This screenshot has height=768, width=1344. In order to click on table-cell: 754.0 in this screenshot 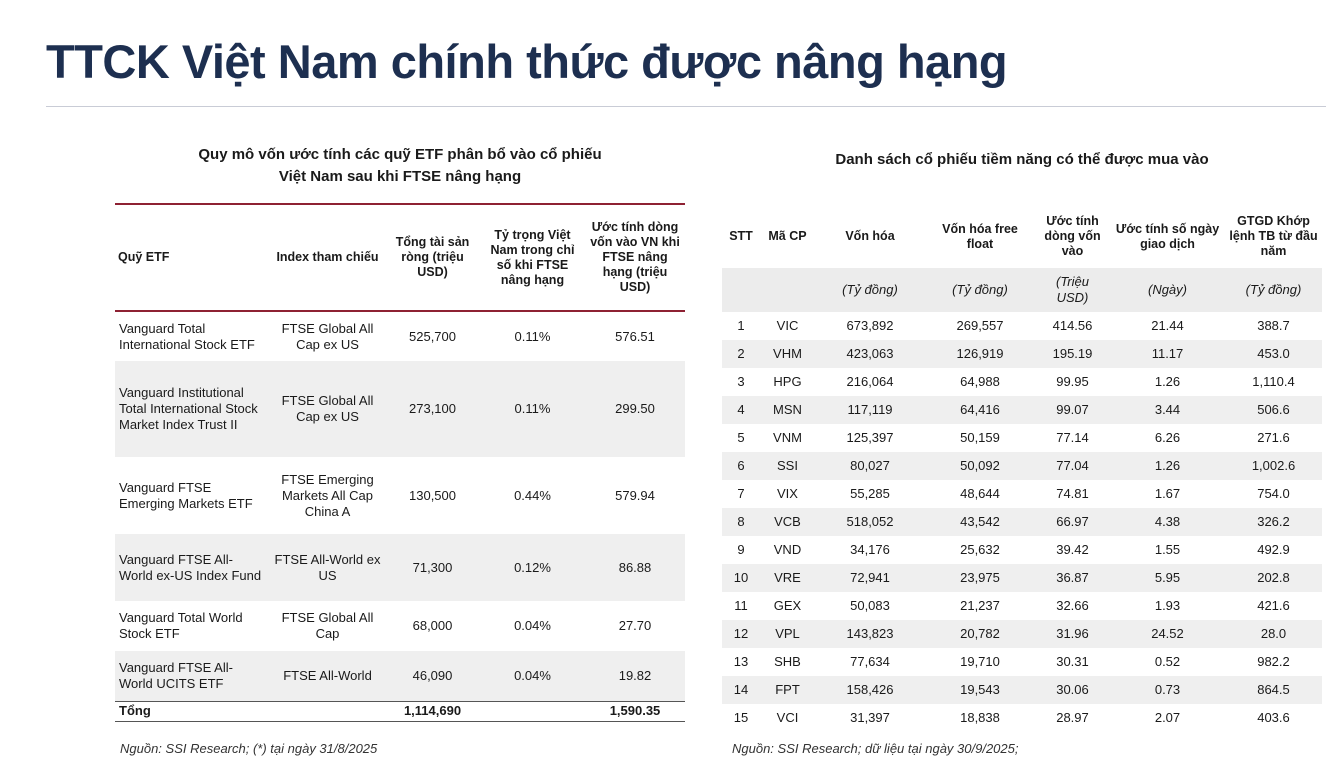, I will do `click(1273, 493)`.